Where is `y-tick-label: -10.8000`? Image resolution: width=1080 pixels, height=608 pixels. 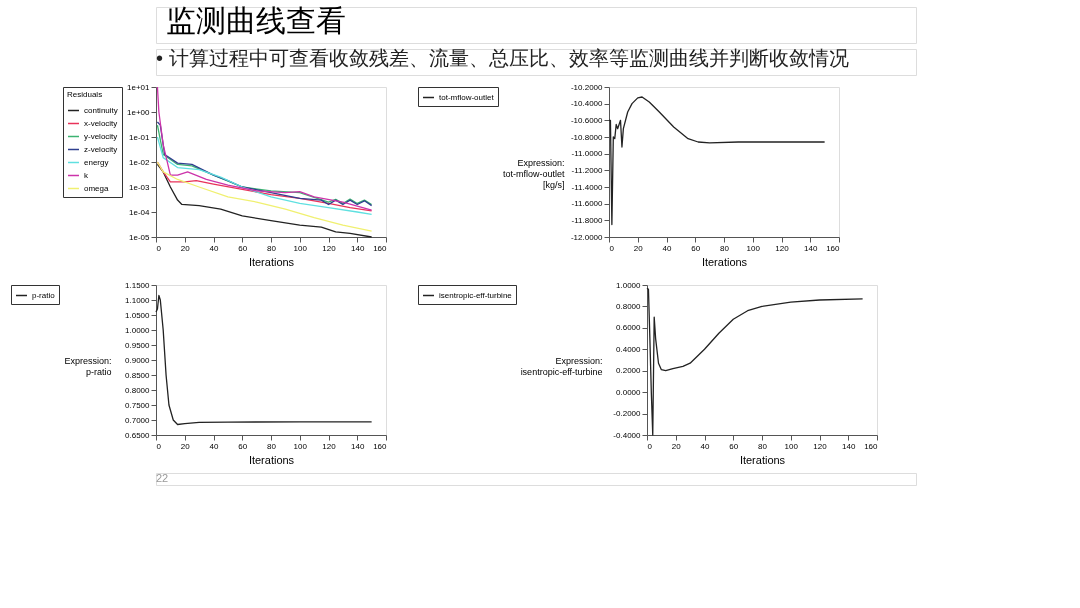
y-tick-label: -10.8000 is located at coordinates (587, 137).